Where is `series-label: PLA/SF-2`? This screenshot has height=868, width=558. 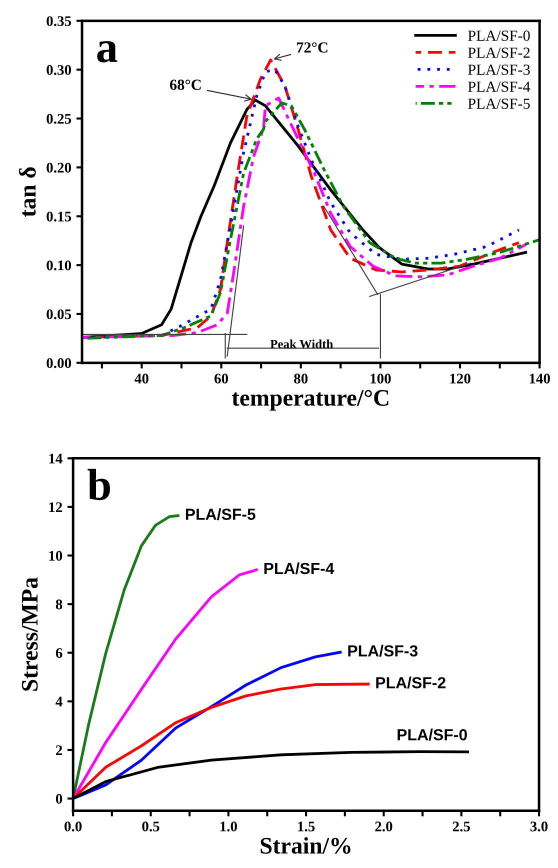 series-label: PLA/SF-2 is located at coordinates (411, 682).